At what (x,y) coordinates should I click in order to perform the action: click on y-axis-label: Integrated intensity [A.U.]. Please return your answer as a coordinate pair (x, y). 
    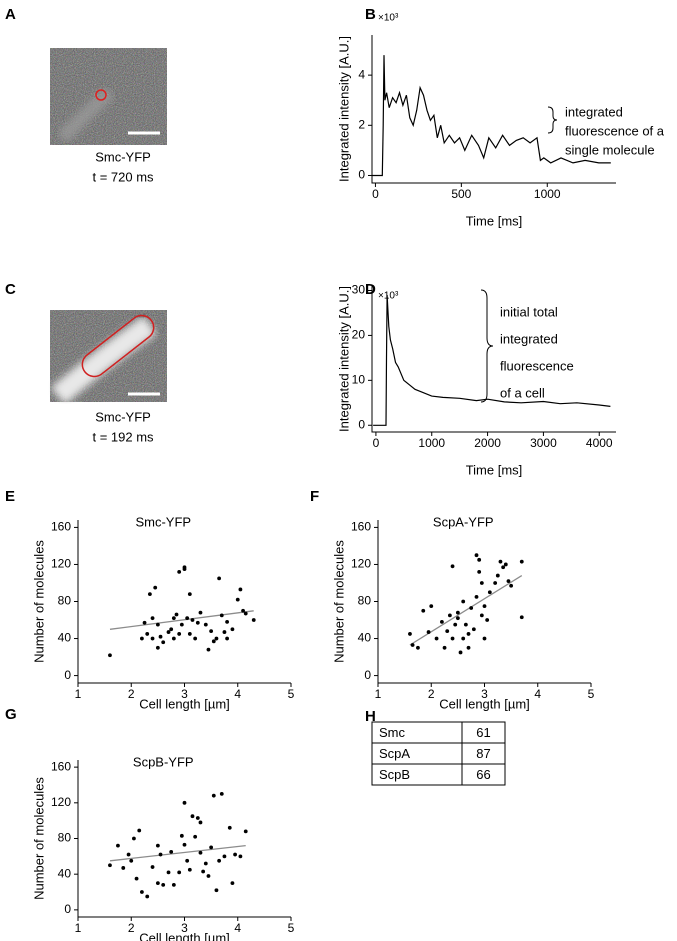
    Looking at the image, I should click on (343, 359).